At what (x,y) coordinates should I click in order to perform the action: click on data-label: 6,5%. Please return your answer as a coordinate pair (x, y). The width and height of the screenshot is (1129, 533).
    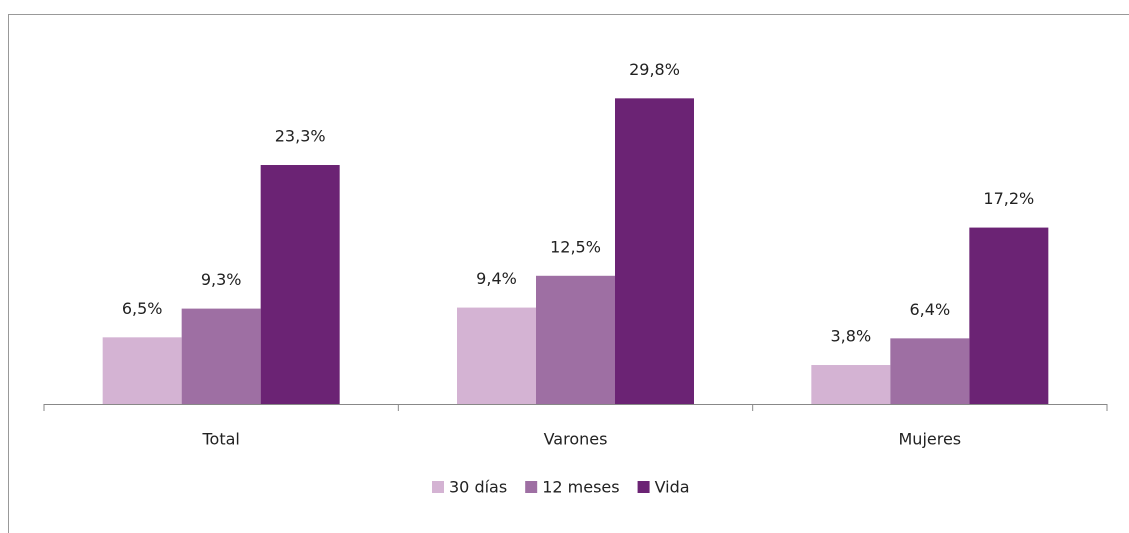
    Looking at the image, I should click on (142, 308).